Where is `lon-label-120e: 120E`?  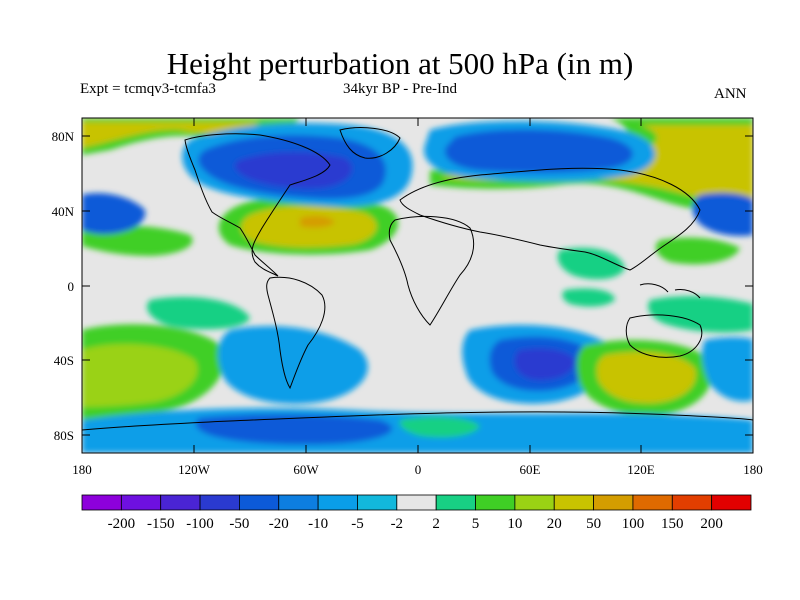 lon-label-120e: 120E is located at coordinates (641, 469).